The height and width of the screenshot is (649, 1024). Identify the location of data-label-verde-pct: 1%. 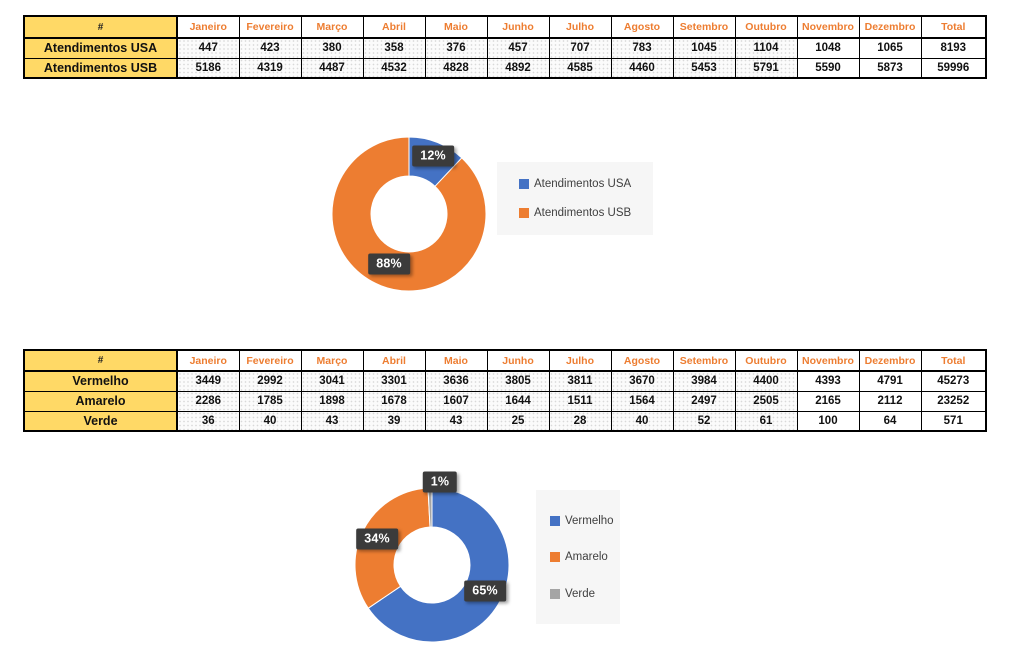
(440, 482).